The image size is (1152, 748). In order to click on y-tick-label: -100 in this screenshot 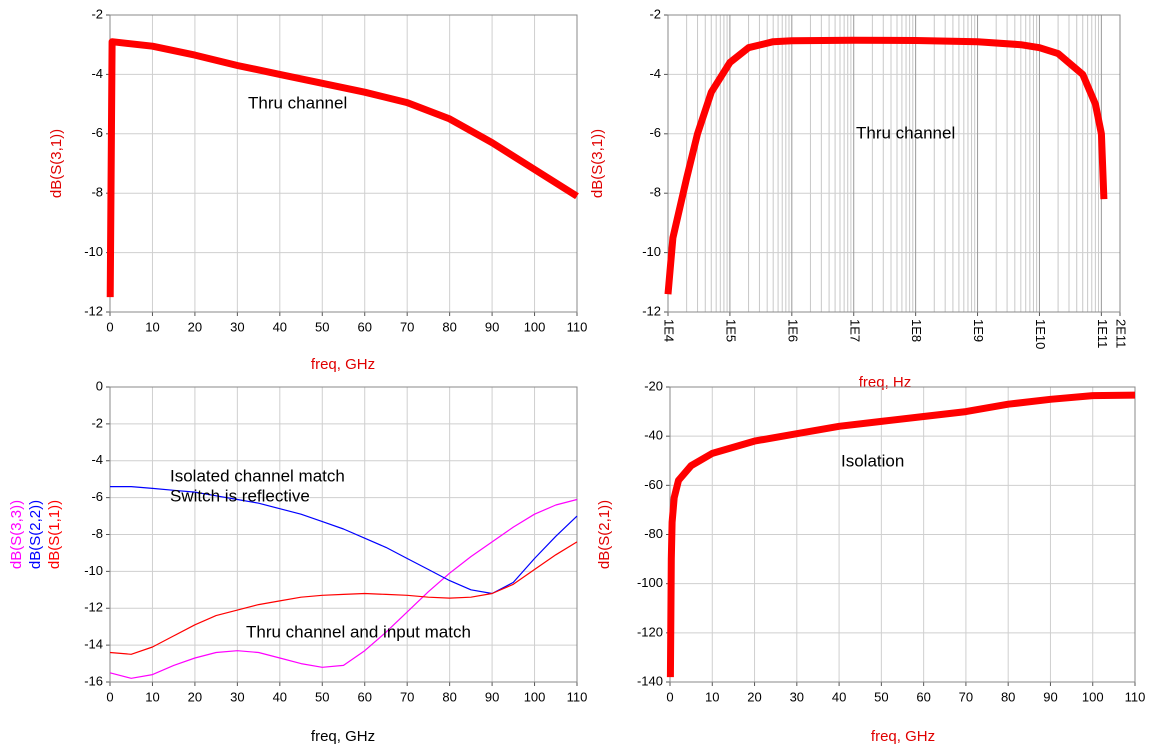, I will do `click(650, 582)`.